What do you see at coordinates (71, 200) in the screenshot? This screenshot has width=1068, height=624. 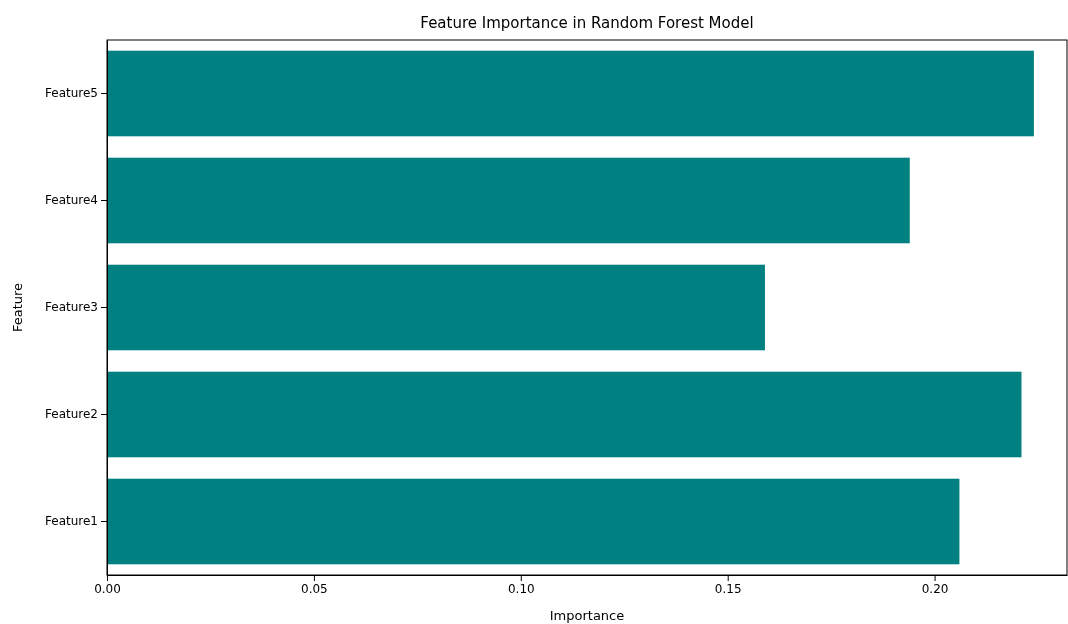 I see `y-tick-label: Feature4` at bounding box center [71, 200].